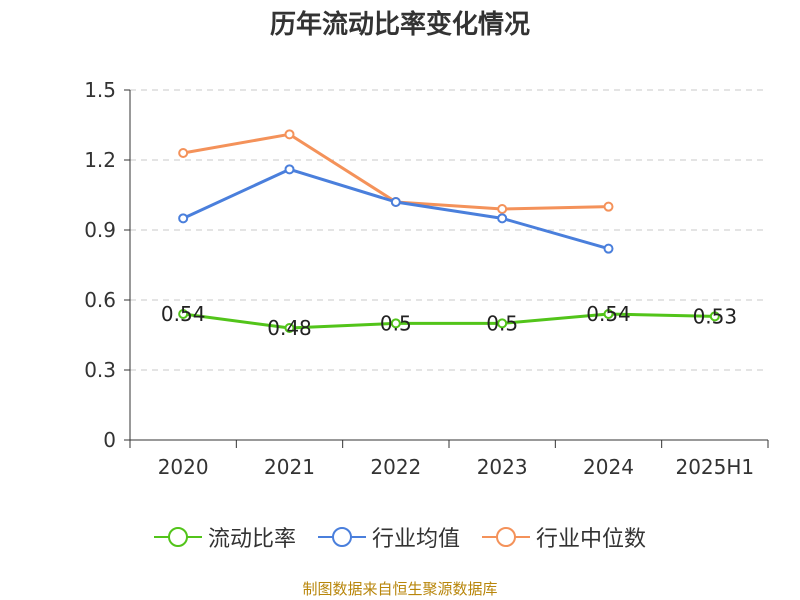 This screenshot has width=800, height=600. What do you see at coordinates (714, 467) in the screenshot?
I see `x-tick-label: 2025H1` at bounding box center [714, 467].